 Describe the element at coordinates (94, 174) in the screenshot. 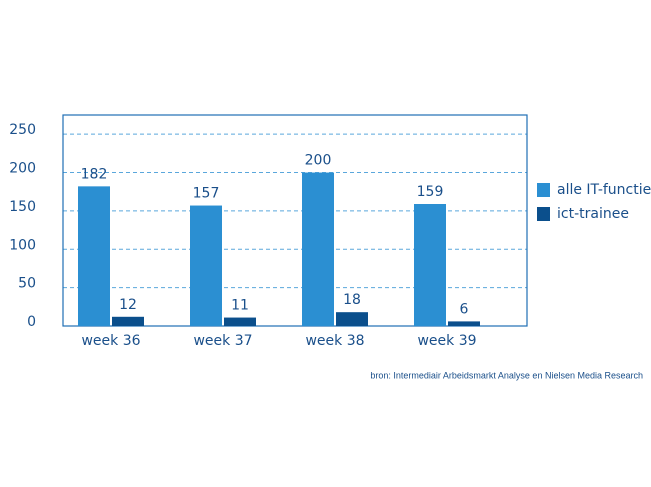

I see `value-label: 182` at that location.